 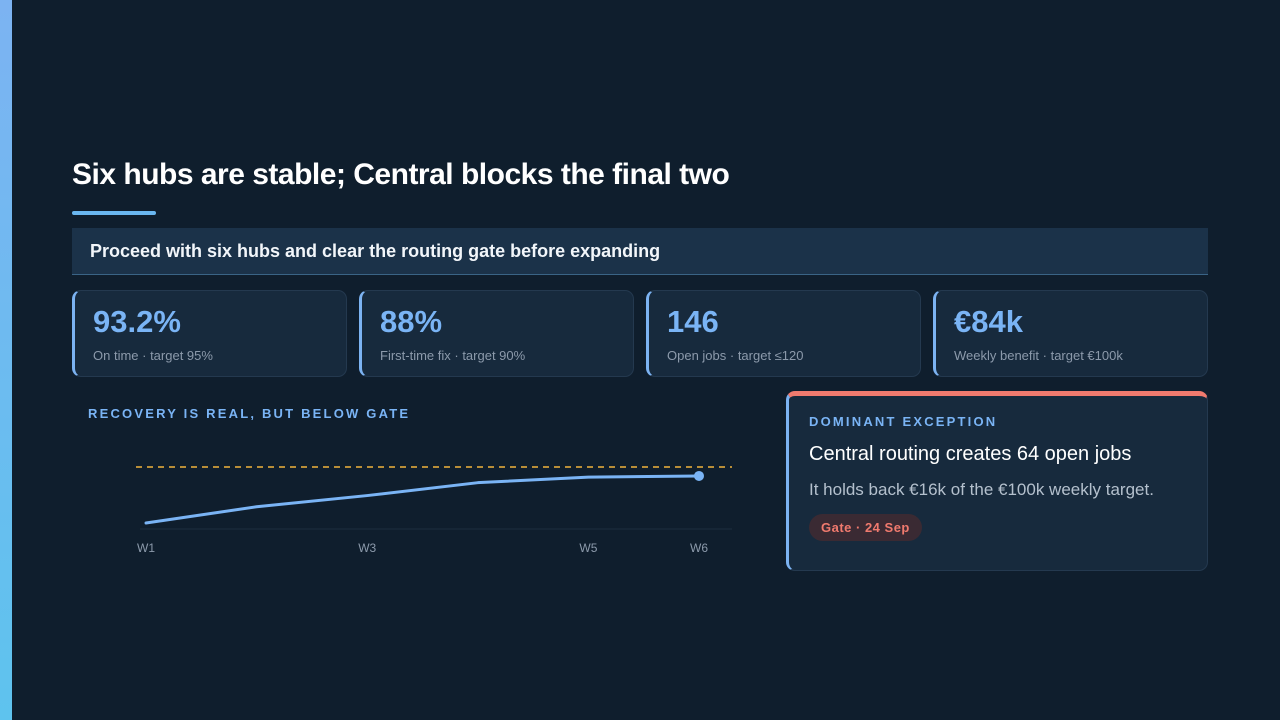 What do you see at coordinates (496, 333) in the screenshot?
I see `kpi-card-first-time-fix: 88% First-time fix · target 90%` at bounding box center [496, 333].